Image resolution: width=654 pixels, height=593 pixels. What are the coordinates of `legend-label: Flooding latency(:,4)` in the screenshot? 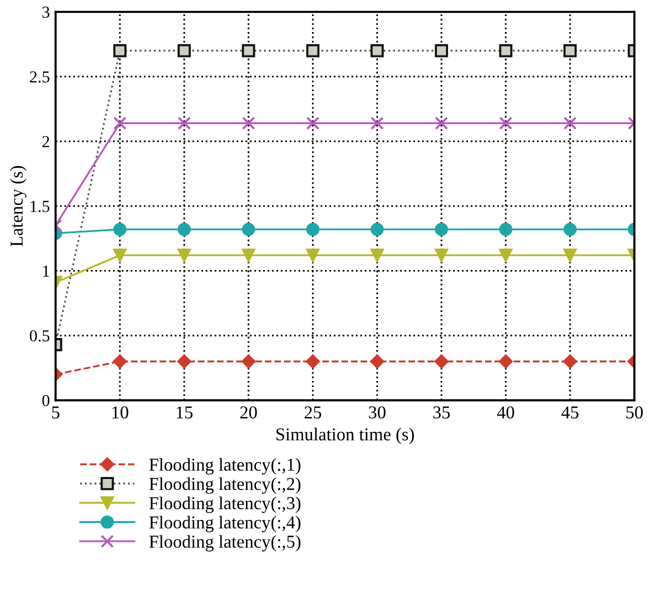 It's located at (224, 524).